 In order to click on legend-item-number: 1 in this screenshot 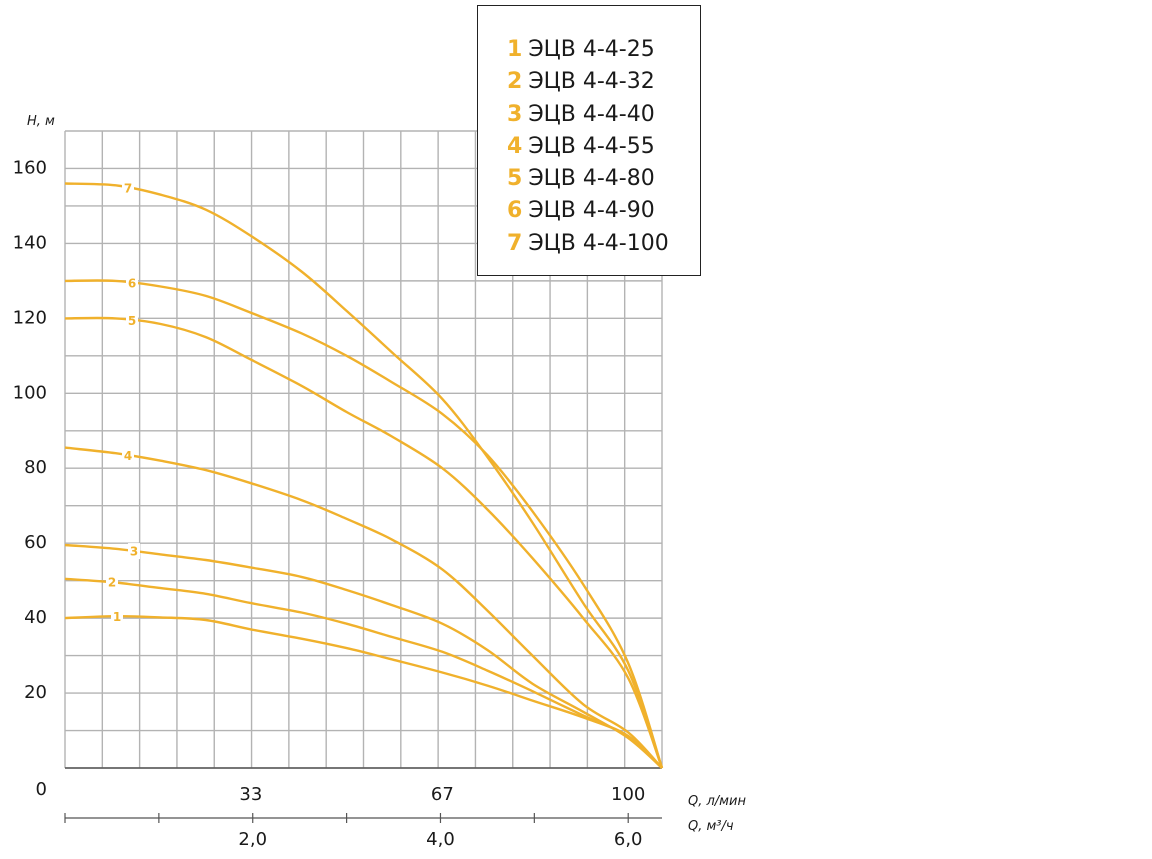, I will do `click(515, 49)`.